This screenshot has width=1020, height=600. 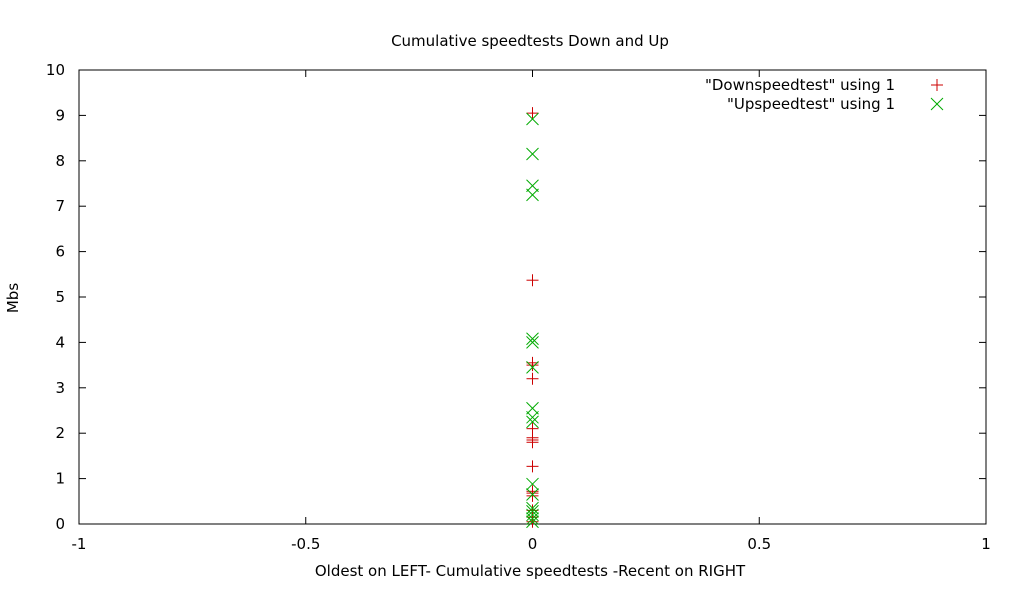 What do you see at coordinates (60, 297) in the screenshot?
I see `y-tick-label: 5` at bounding box center [60, 297].